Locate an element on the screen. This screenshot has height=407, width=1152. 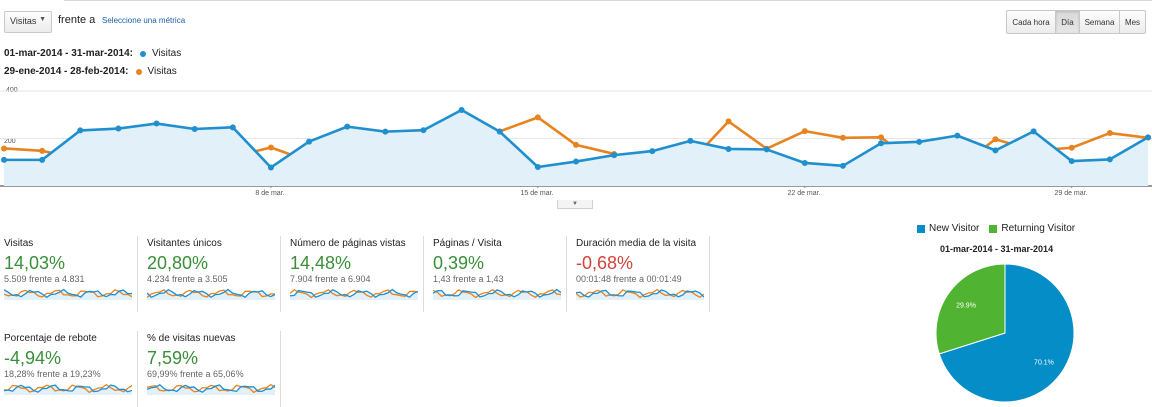
sparkline is located at coordinates (354, 294).